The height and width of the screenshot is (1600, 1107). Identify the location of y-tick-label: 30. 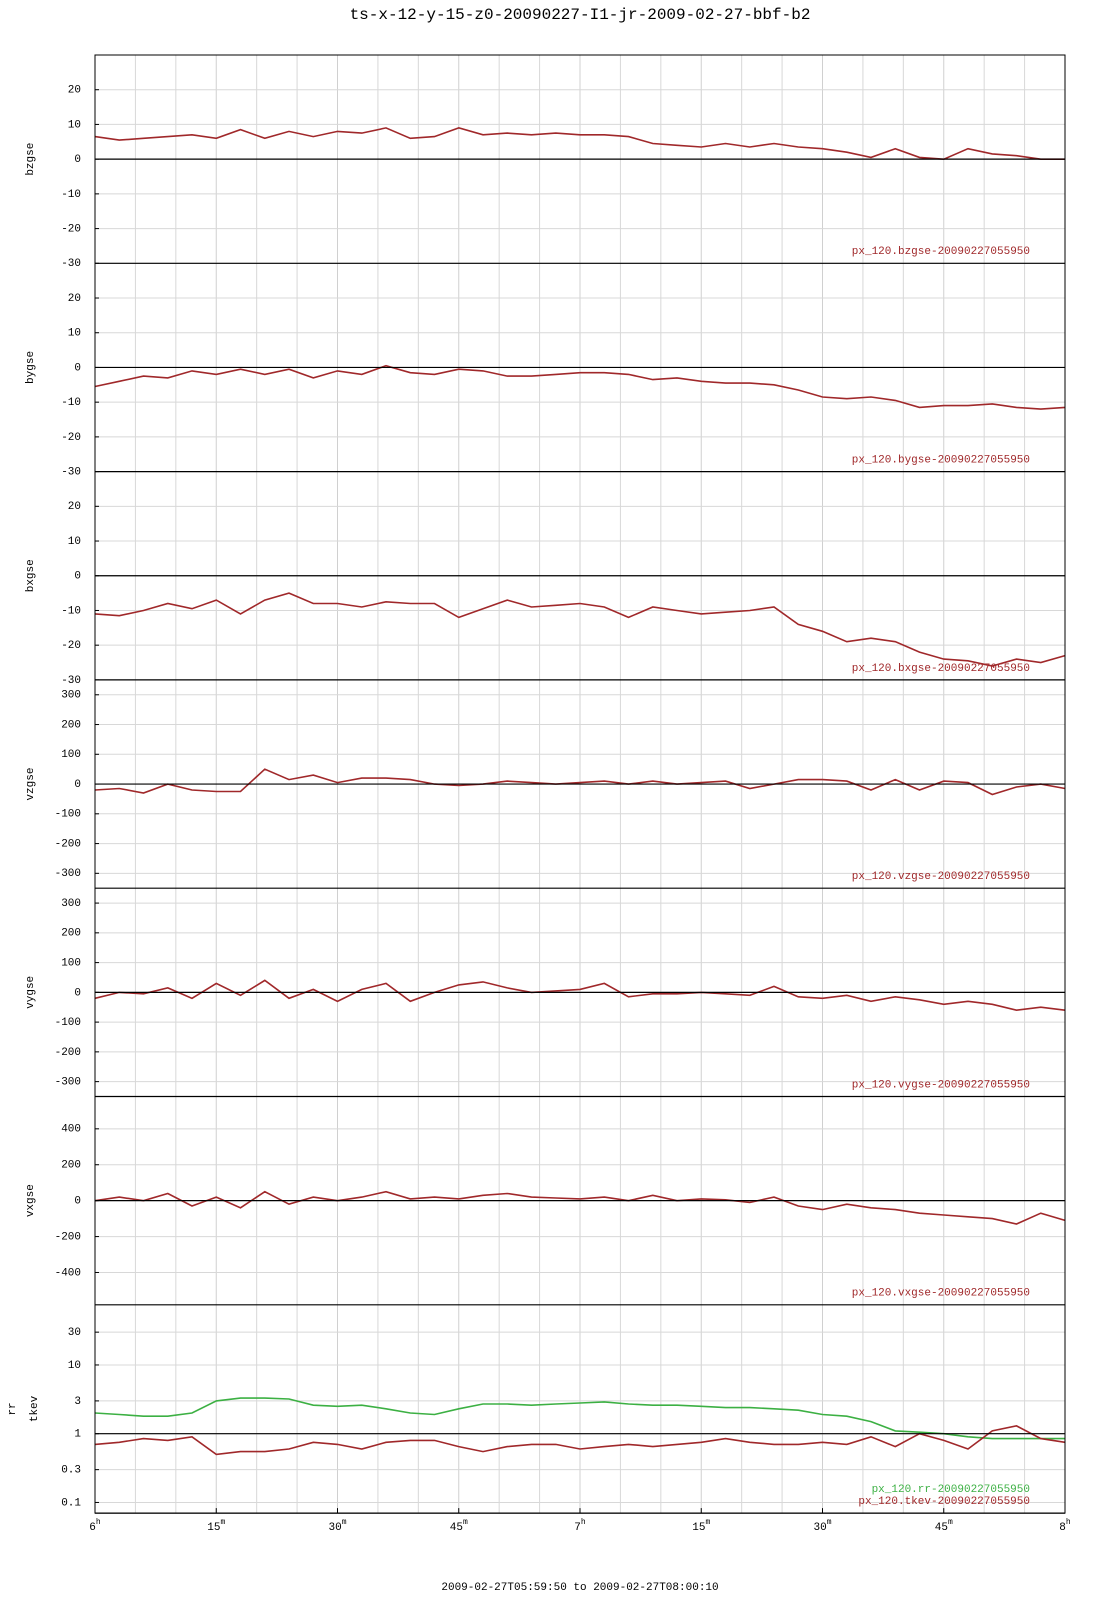
(74, 1333).